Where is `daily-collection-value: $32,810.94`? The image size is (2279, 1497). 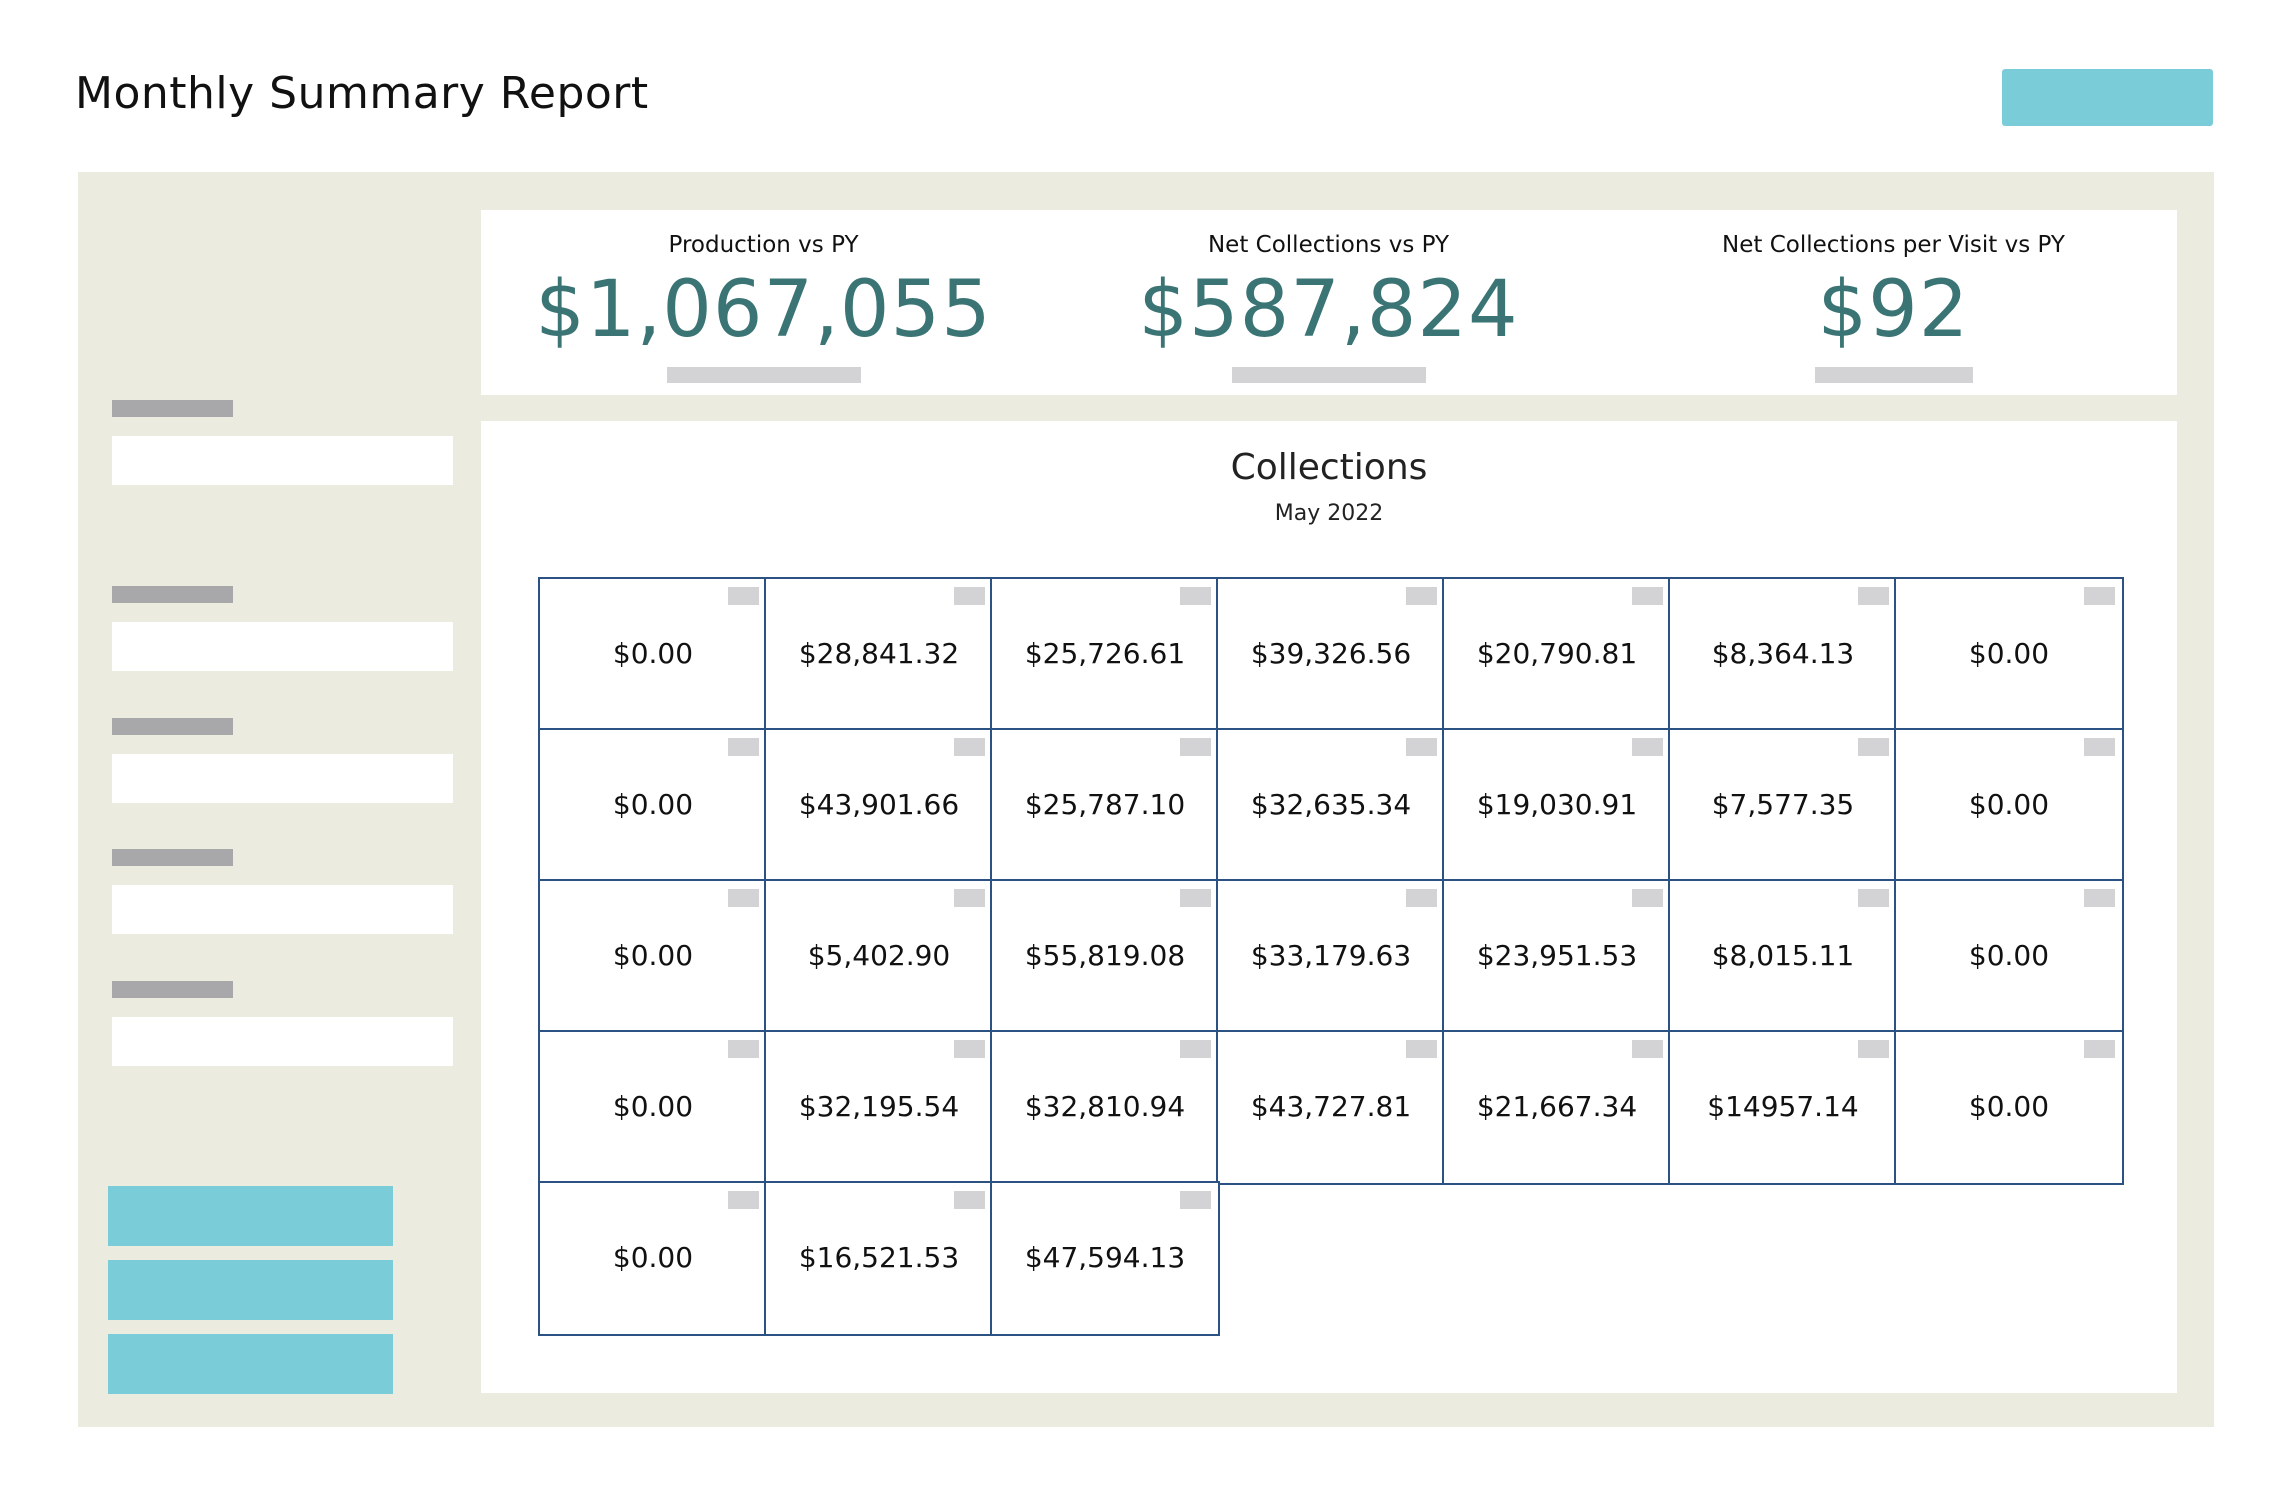
daily-collection-value: $32,810.94 is located at coordinates (1105, 1106).